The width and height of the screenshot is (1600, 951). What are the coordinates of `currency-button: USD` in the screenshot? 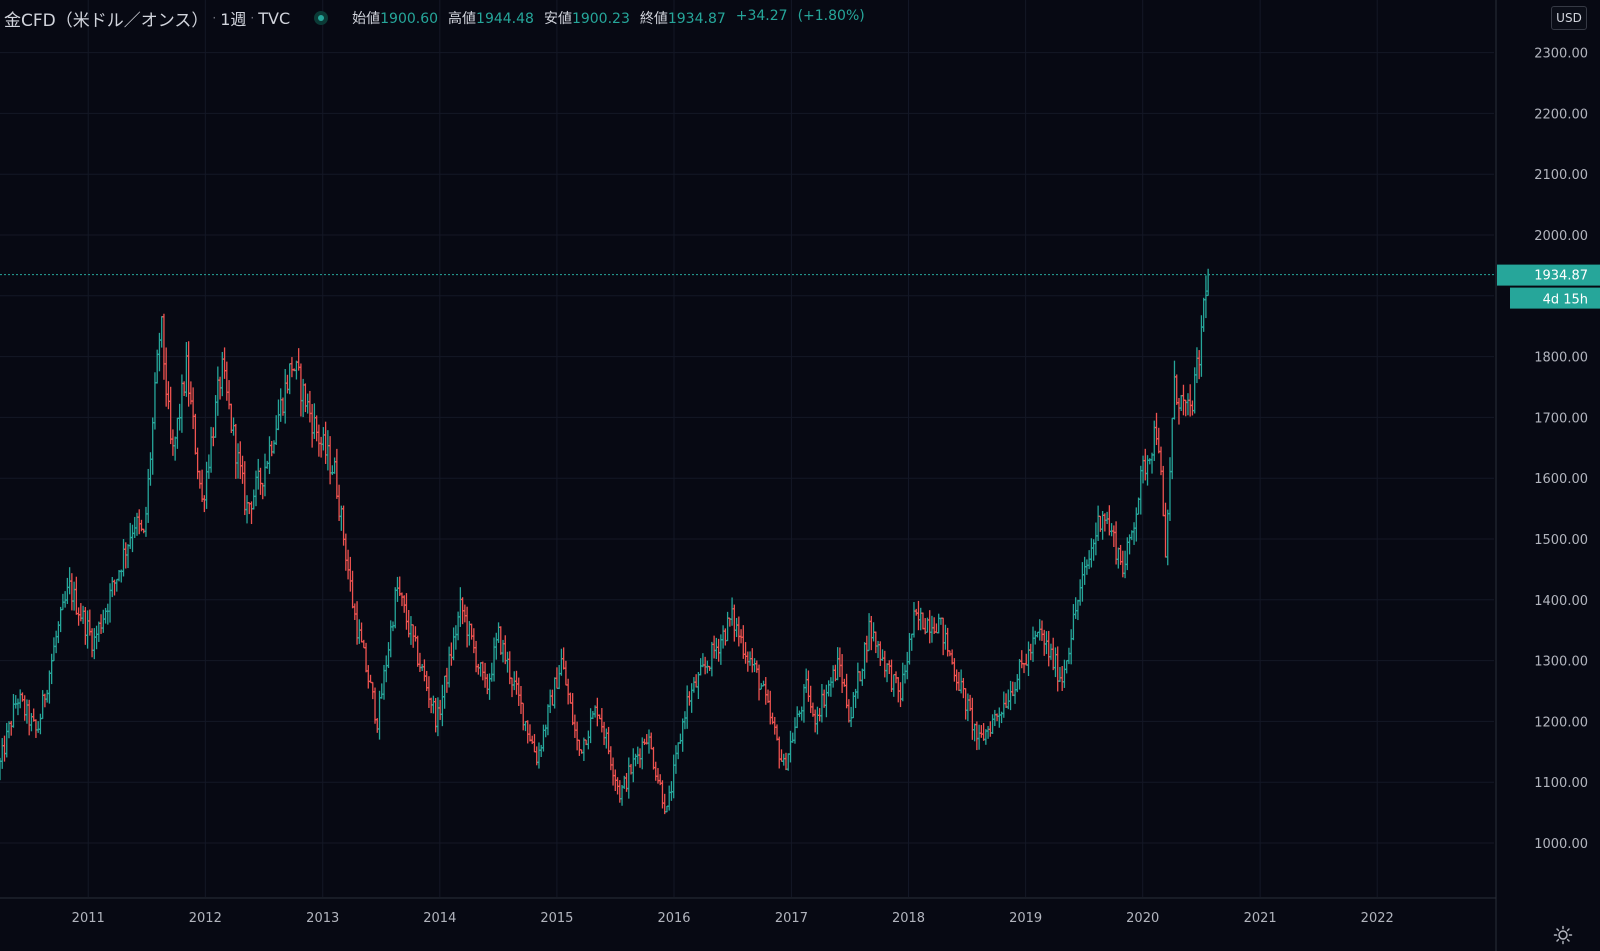 It's located at (1569, 18).